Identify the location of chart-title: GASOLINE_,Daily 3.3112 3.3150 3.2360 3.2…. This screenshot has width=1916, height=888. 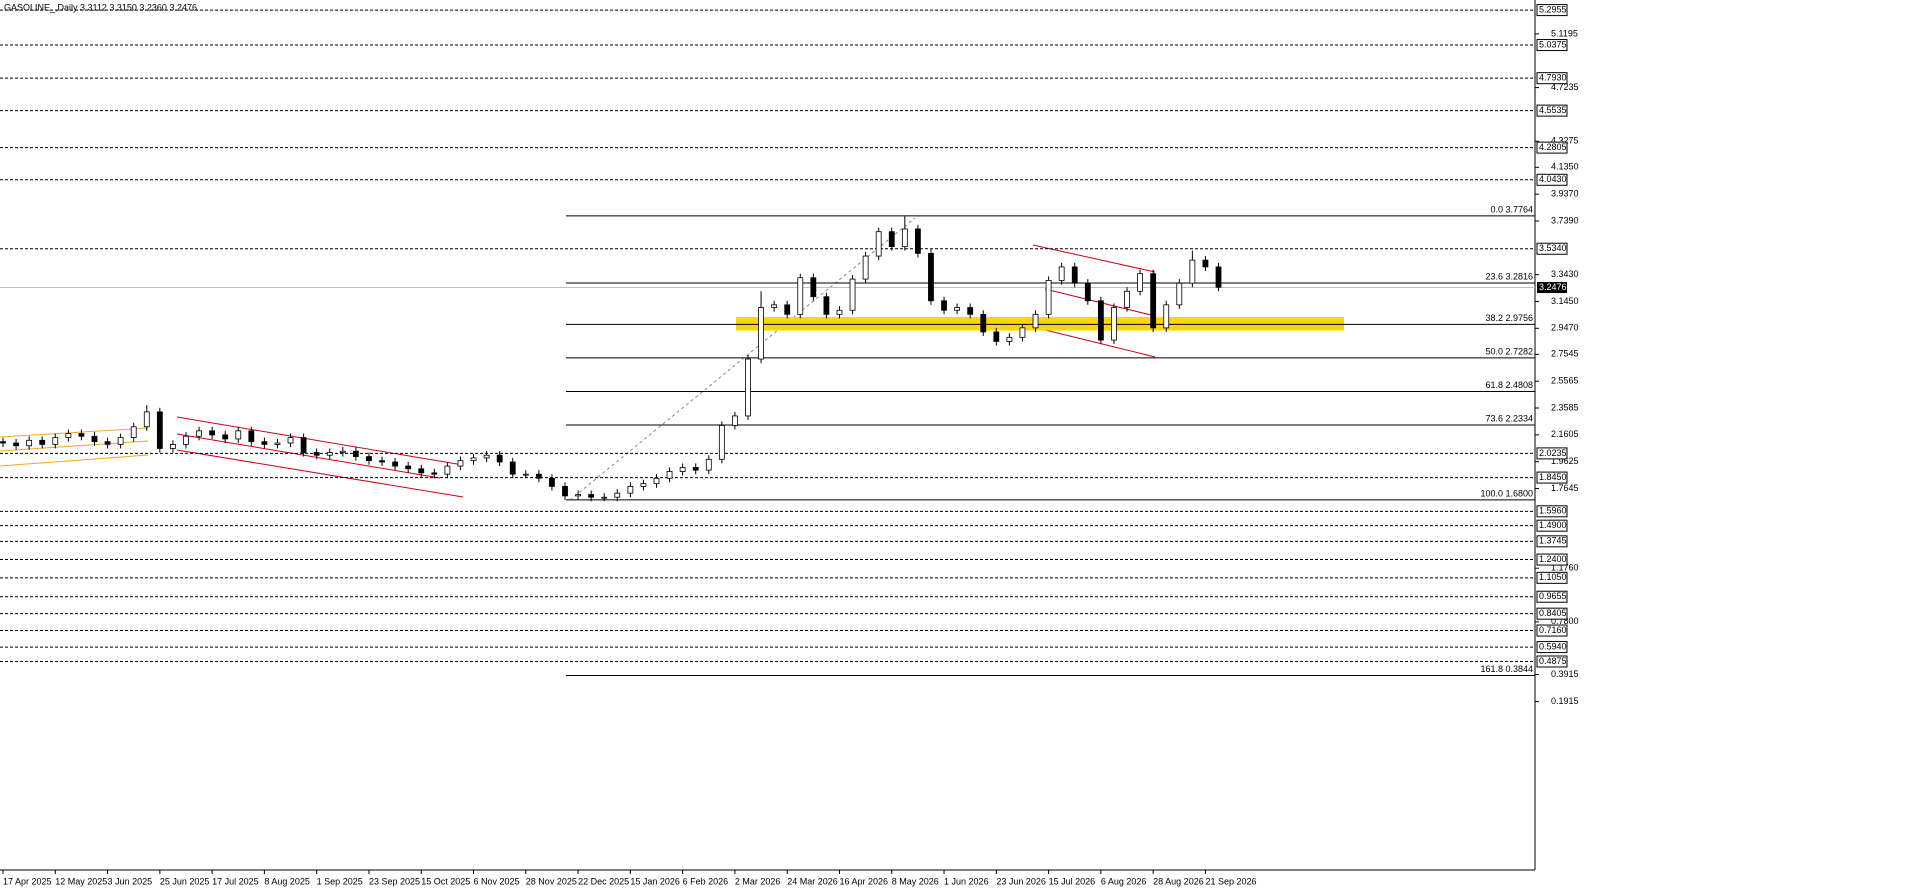
(100, 7).